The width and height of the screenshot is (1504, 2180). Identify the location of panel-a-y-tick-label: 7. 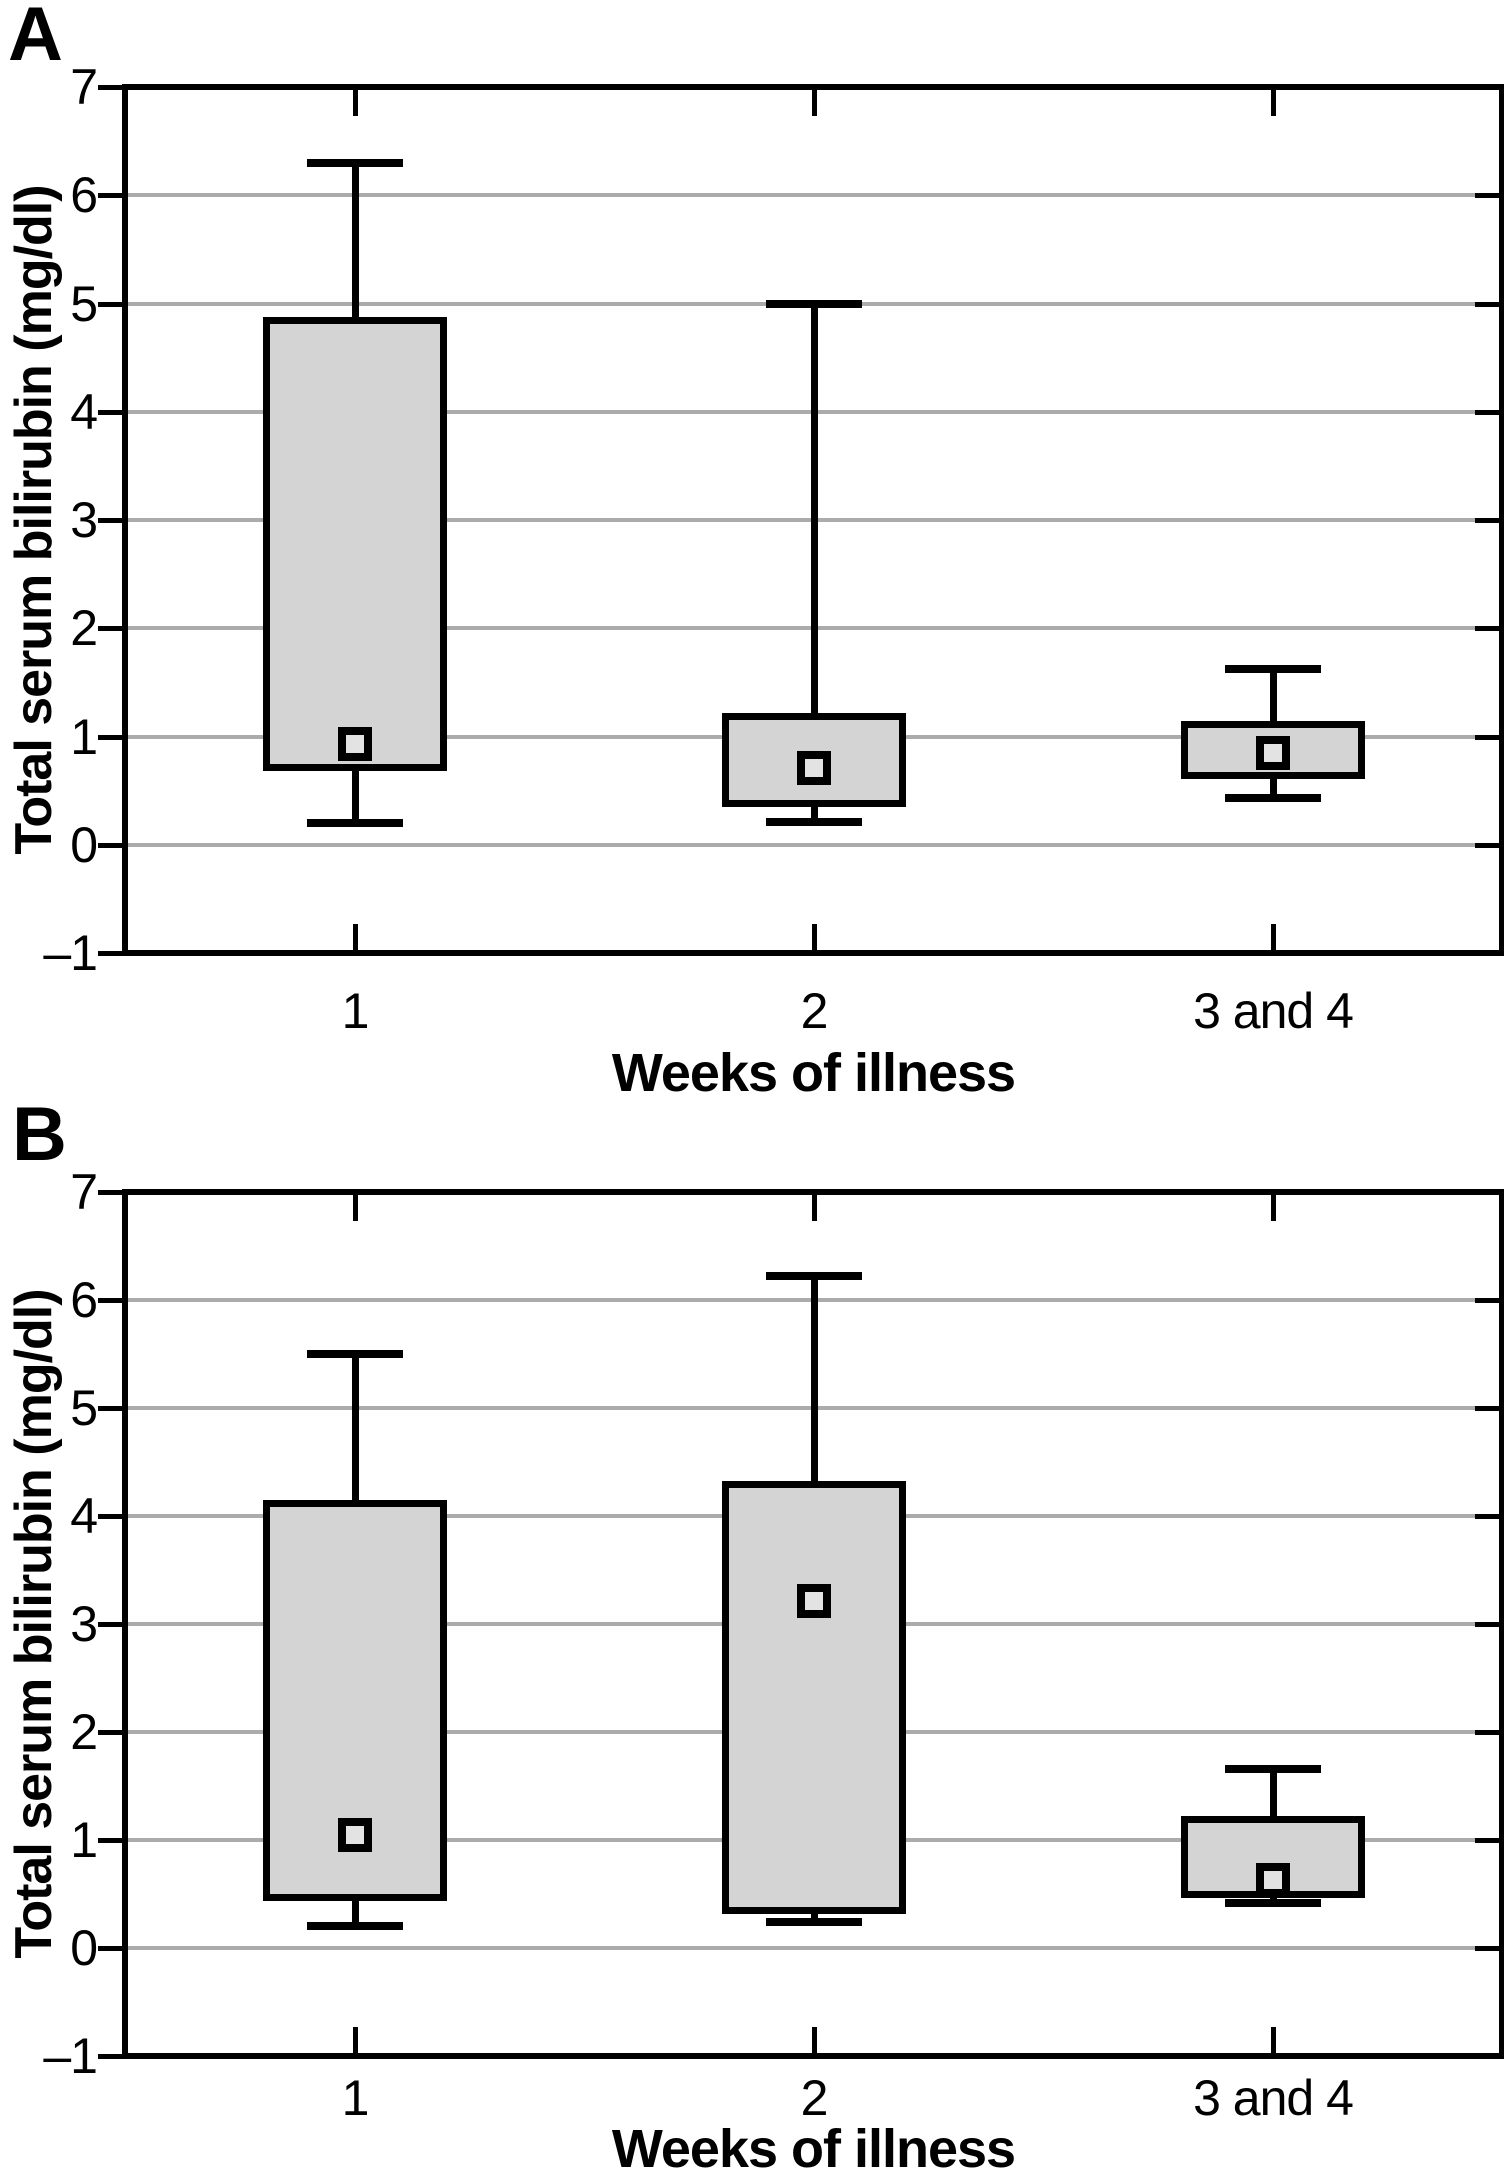
(84, 87).